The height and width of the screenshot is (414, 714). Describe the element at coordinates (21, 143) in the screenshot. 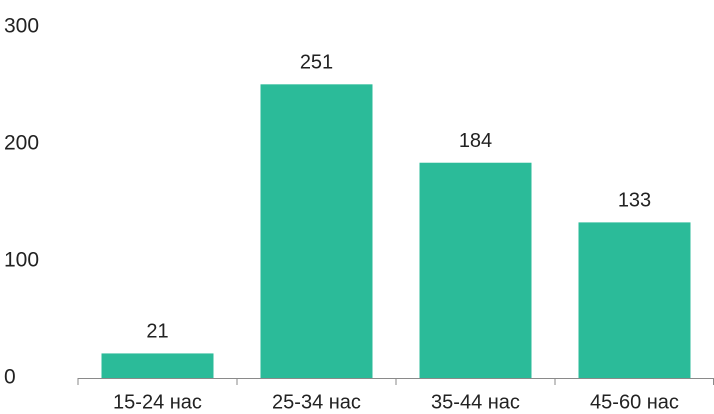

I see `y-tick-label: 200` at that location.